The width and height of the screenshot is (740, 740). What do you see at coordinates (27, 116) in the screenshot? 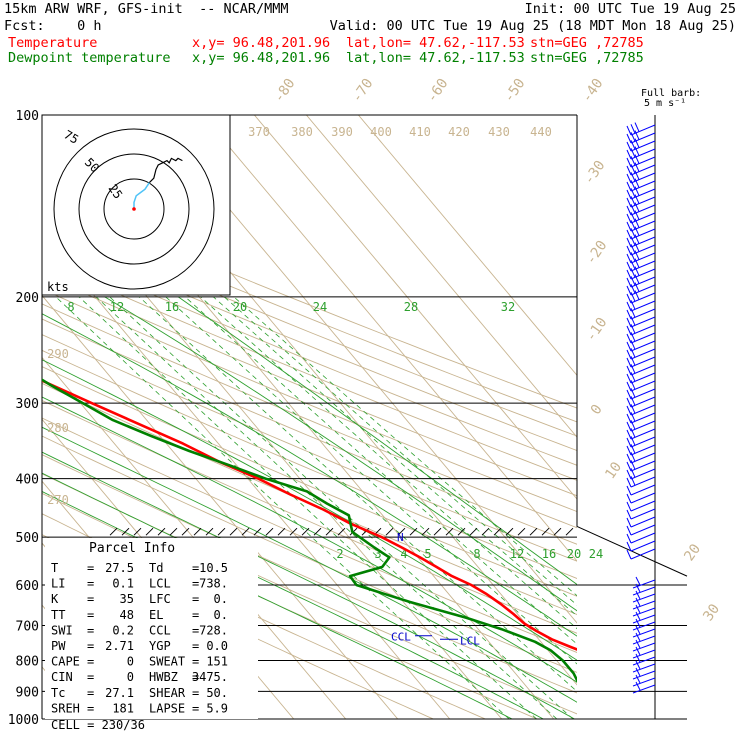
I see `pressure-tick-label: 100` at bounding box center [27, 116].